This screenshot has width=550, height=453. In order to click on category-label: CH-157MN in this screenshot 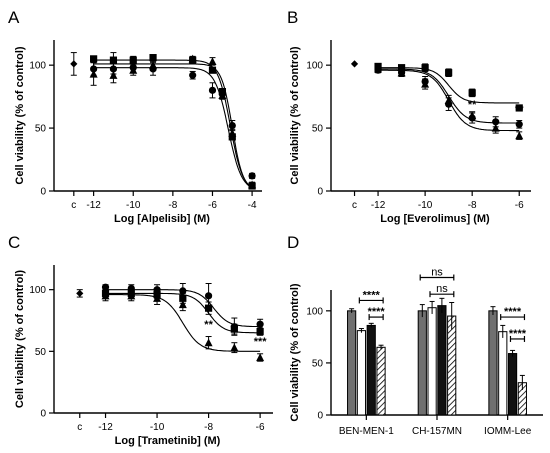, I will do `click(437, 431)`.